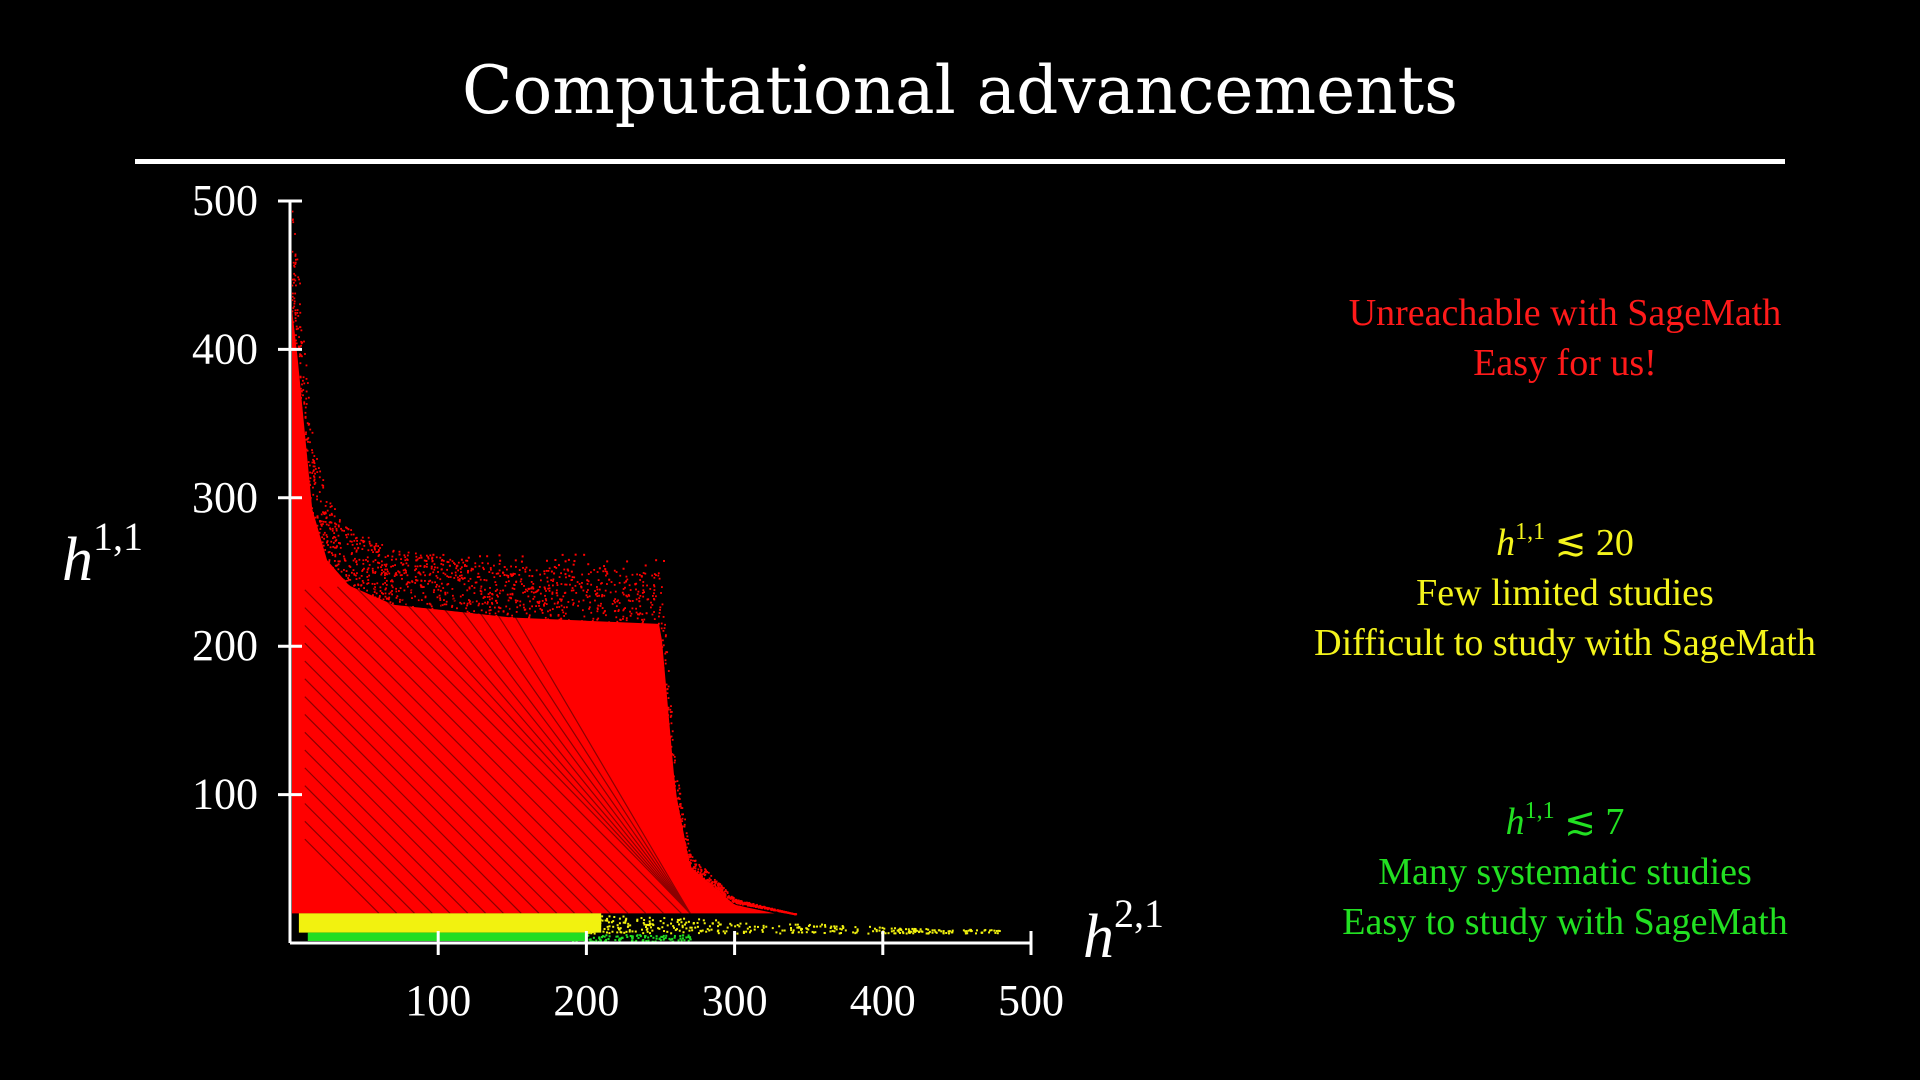 The width and height of the screenshot is (1920, 1080). I want to click on annotation-unreachable: Unreachable with SageMath Easy for us!, so click(1565, 338).